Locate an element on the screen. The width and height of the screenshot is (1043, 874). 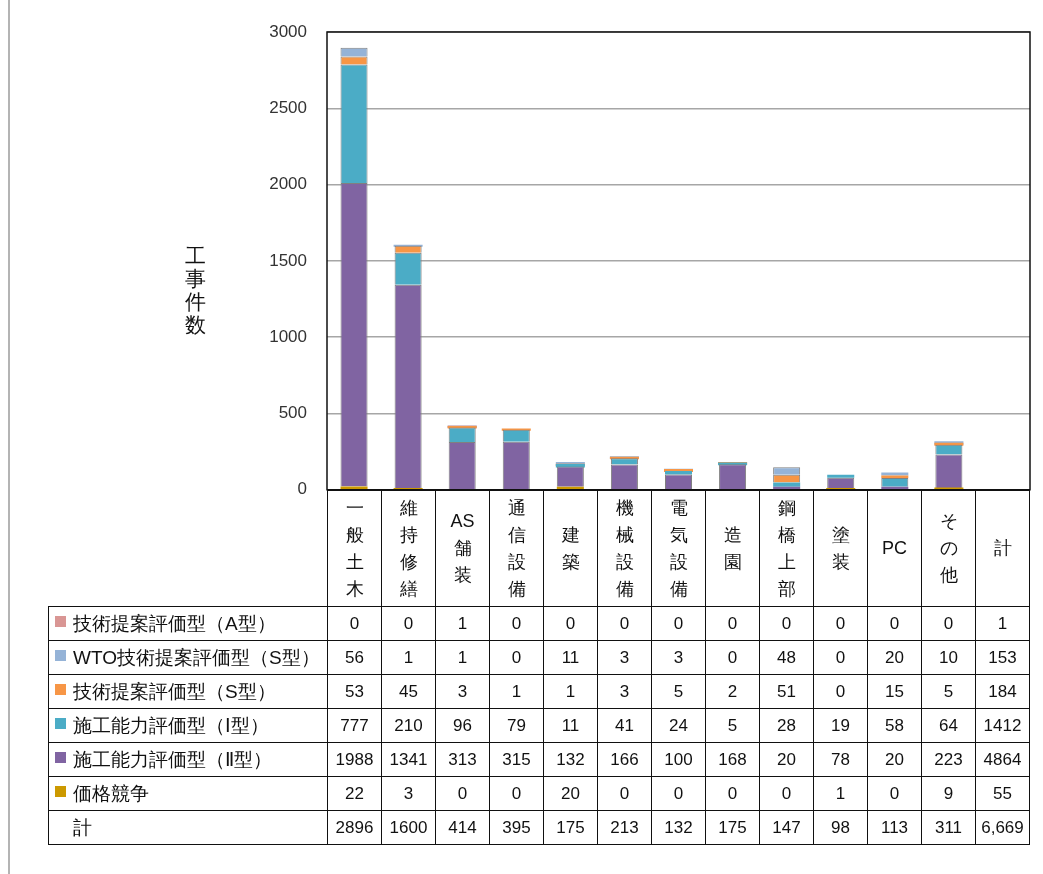
data-label: 777 is located at coordinates (354, 725).